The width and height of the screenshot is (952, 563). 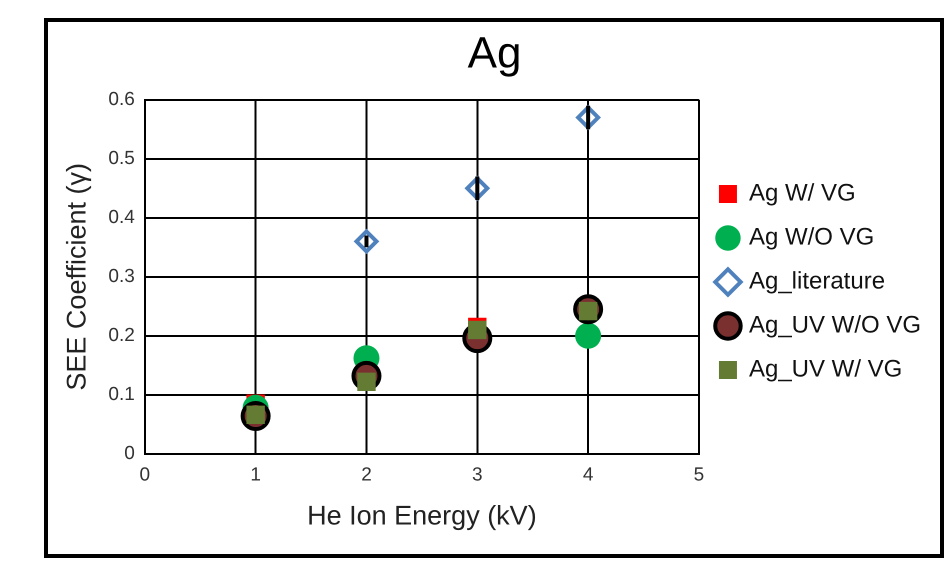 I want to click on y-axis-title: SEE Coefficient (γ), so click(x=77, y=277).